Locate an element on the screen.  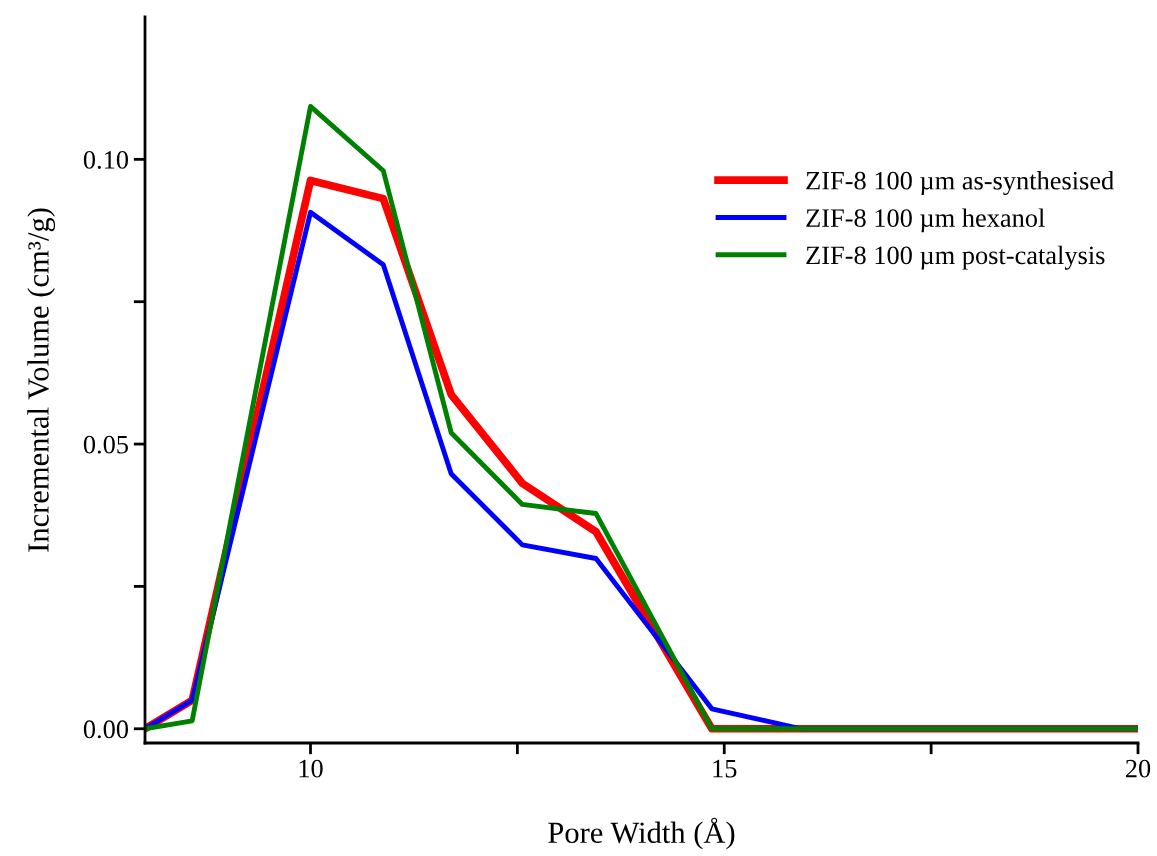
y-tick-label: 0.05 is located at coordinates (105, 444).